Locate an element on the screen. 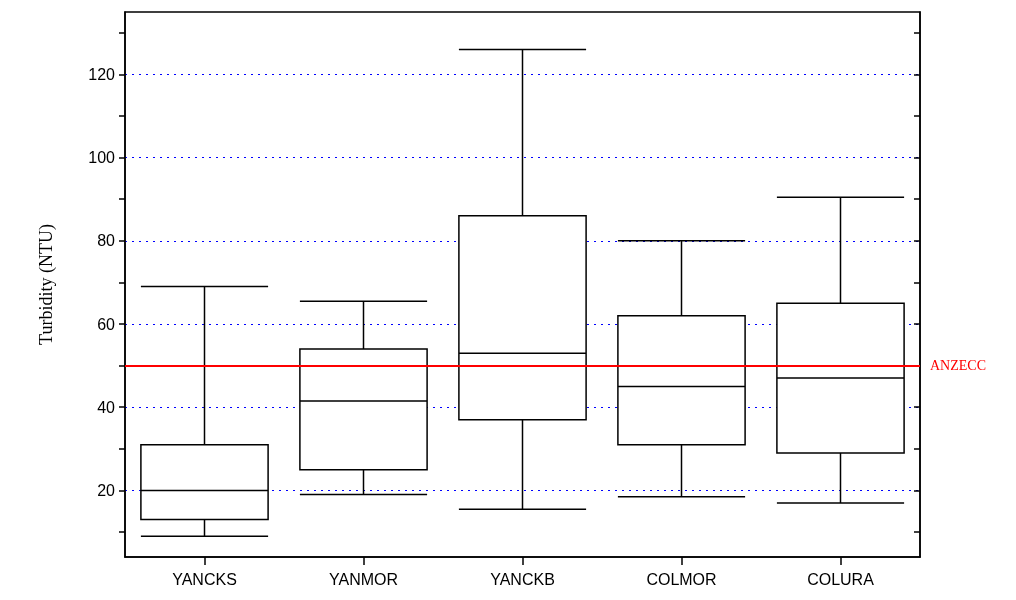  x-tick-label: COLURA is located at coordinates (841, 579).